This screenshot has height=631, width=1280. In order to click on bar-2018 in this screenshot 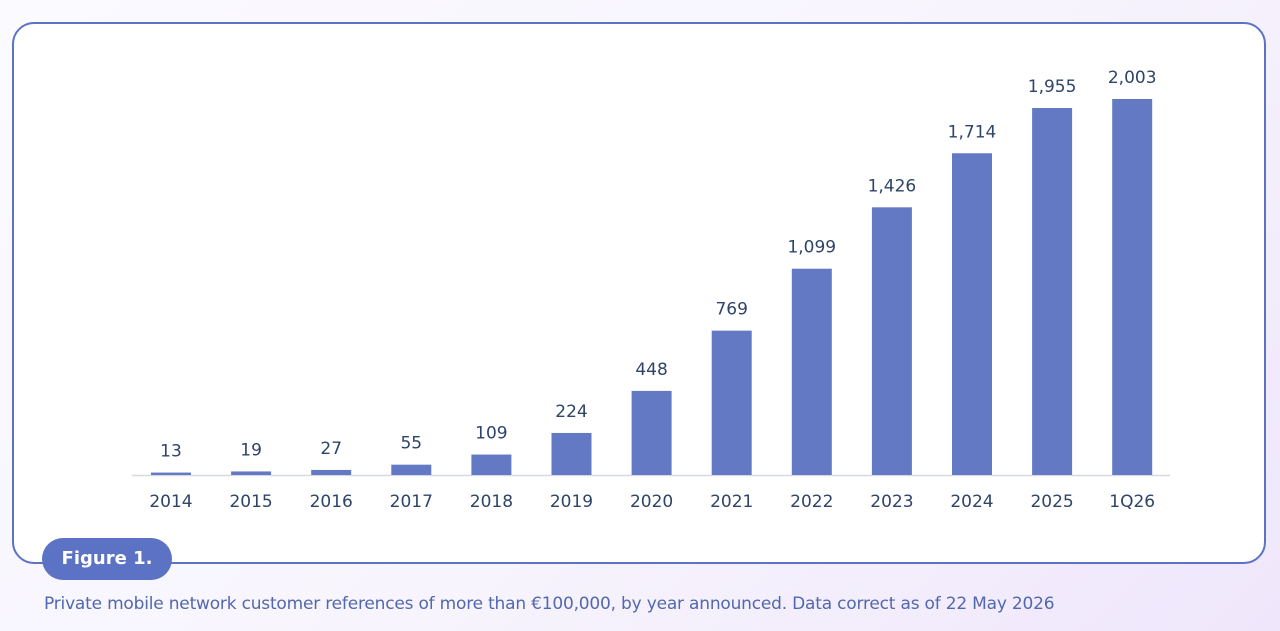, I will do `click(491, 464)`.